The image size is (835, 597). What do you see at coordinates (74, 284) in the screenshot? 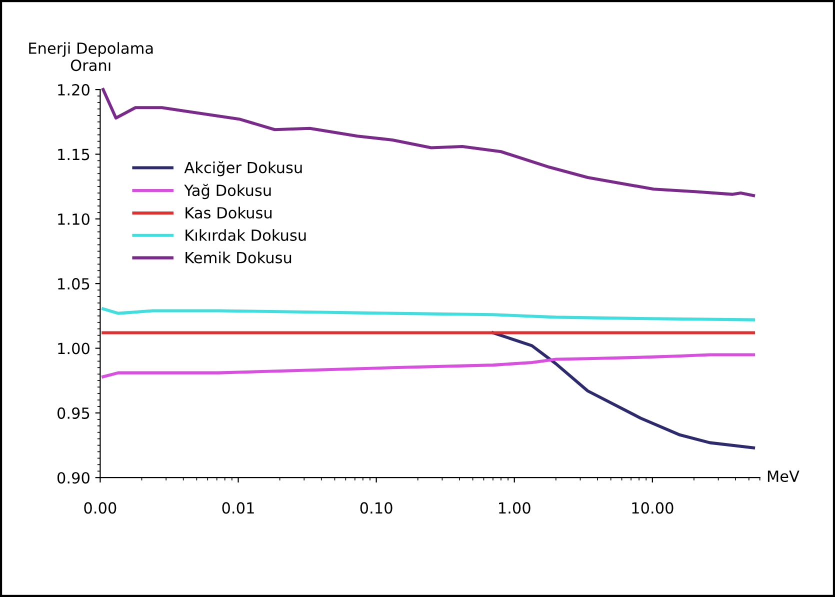
I see `y-tick-label: 1.05` at bounding box center [74, 284].